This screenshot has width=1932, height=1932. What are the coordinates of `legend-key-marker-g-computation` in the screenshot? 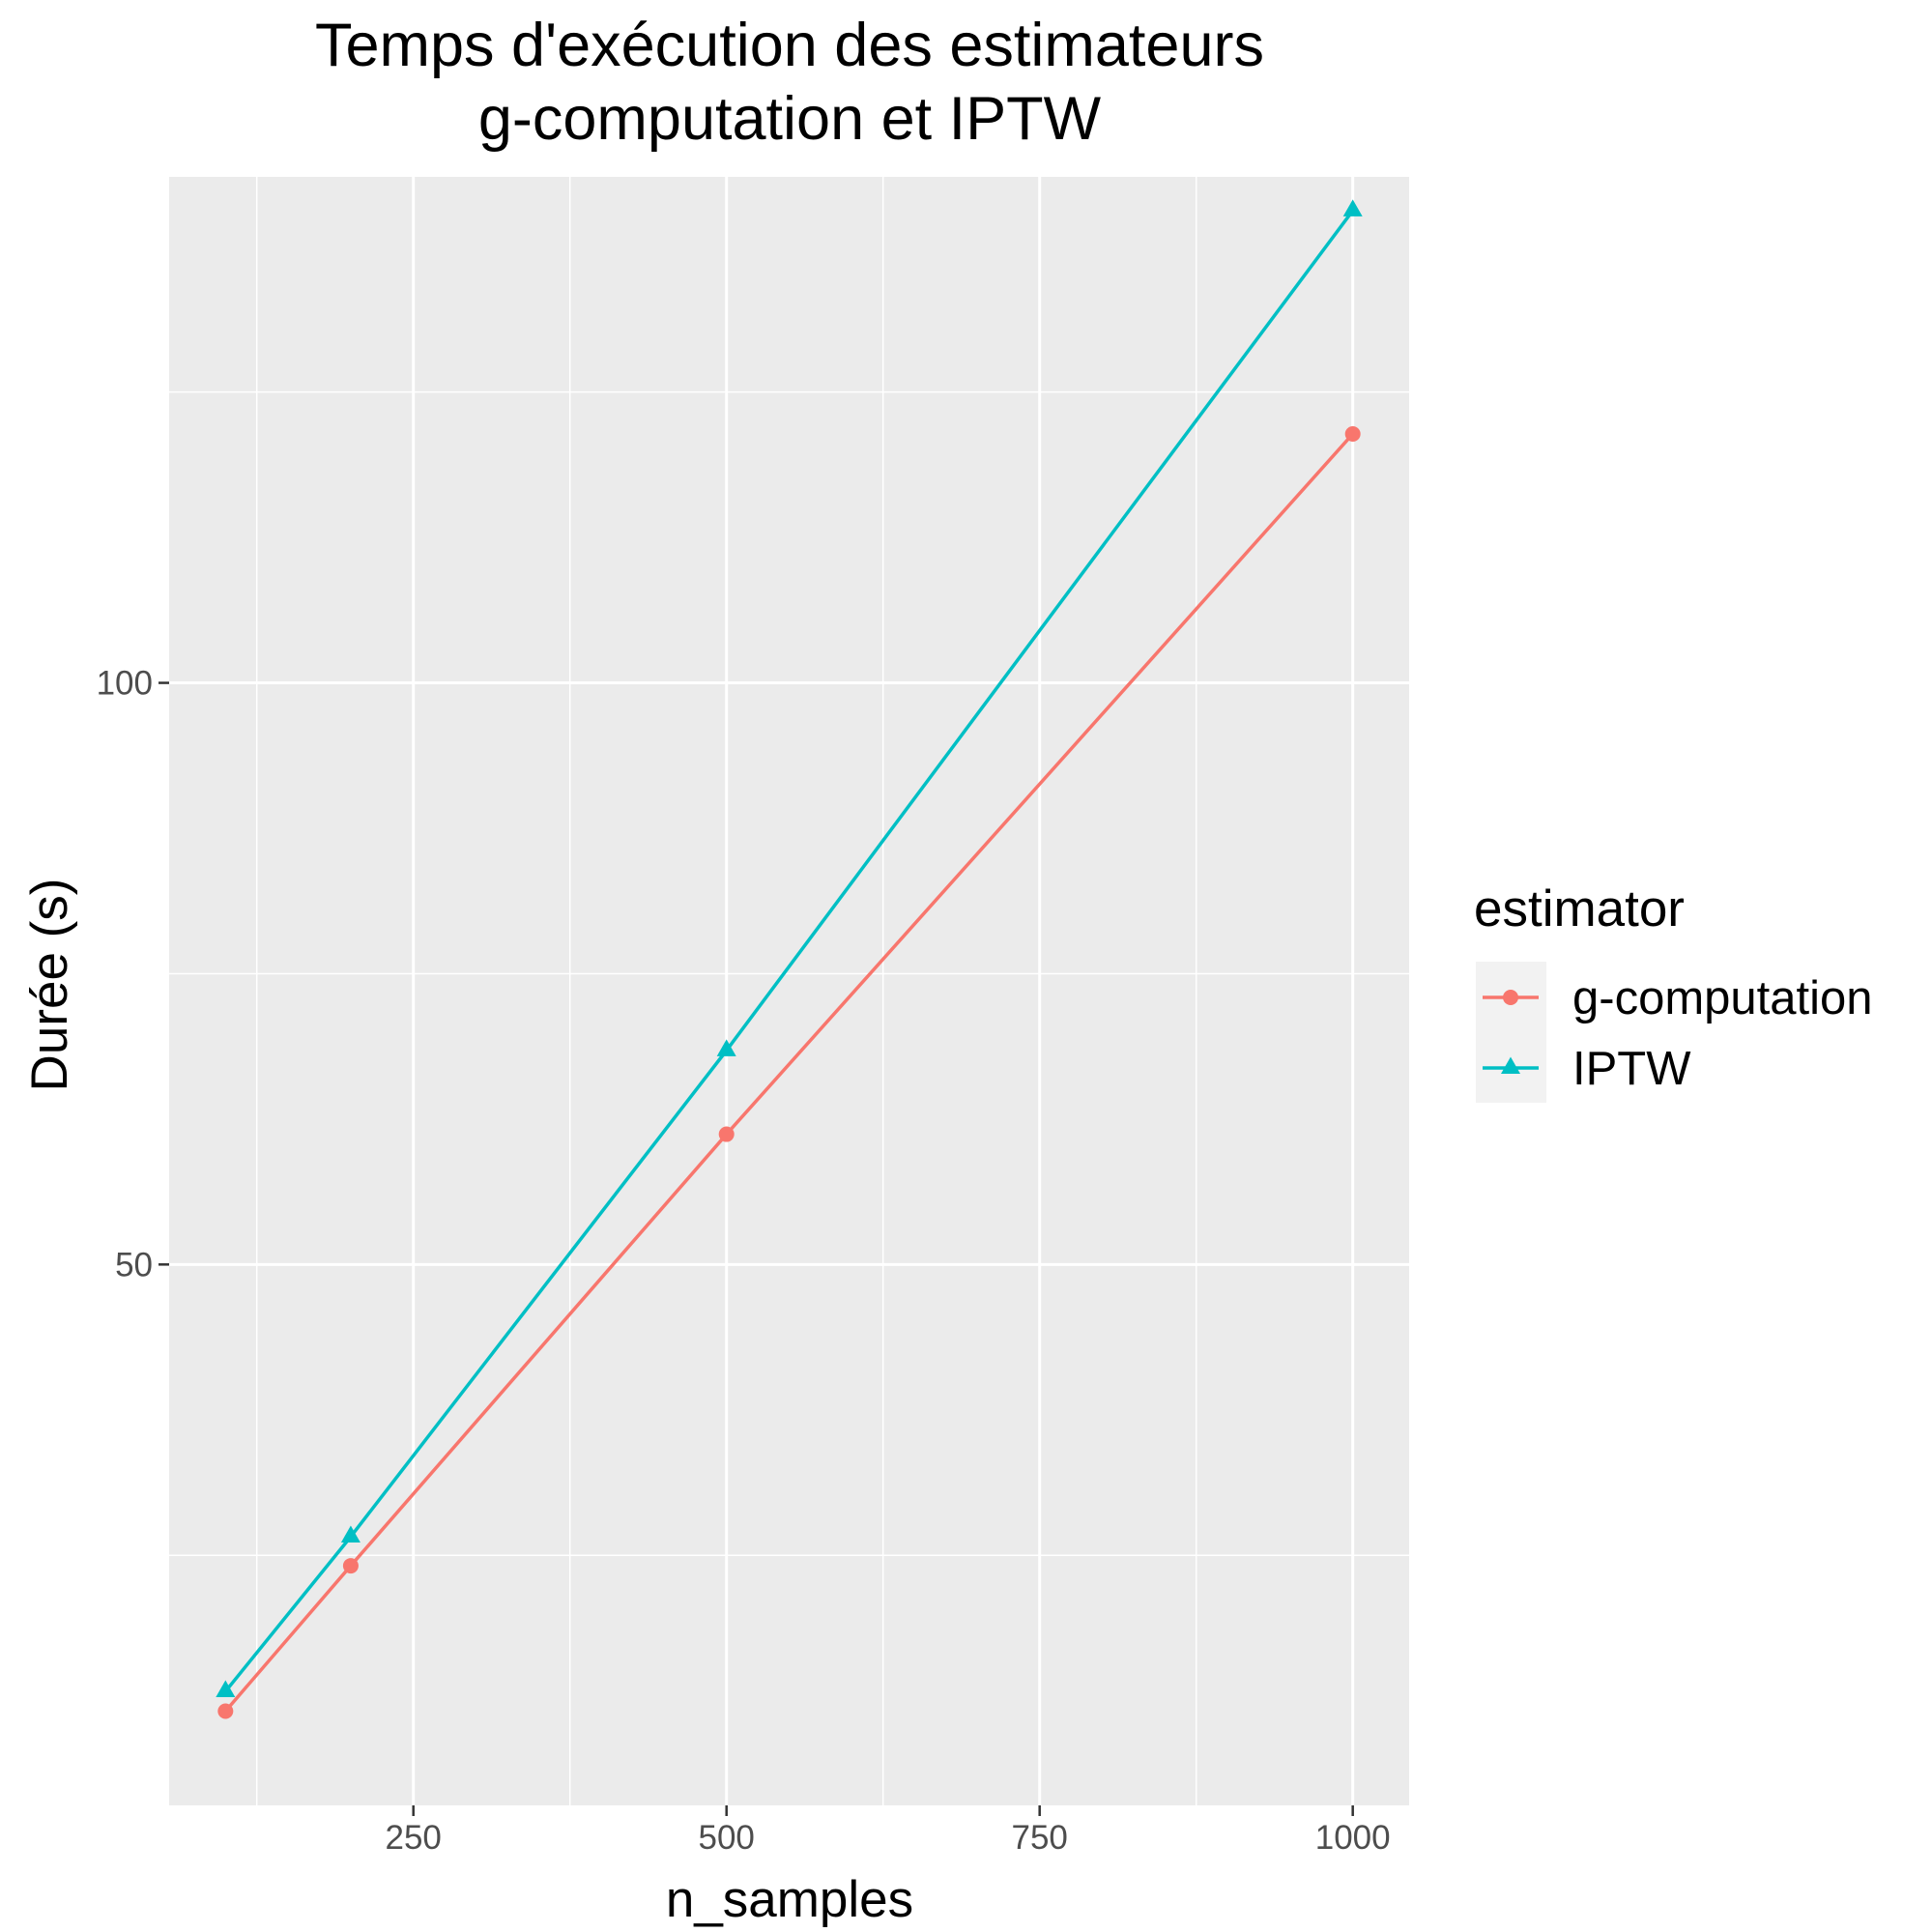 It's located at (1510, 997).